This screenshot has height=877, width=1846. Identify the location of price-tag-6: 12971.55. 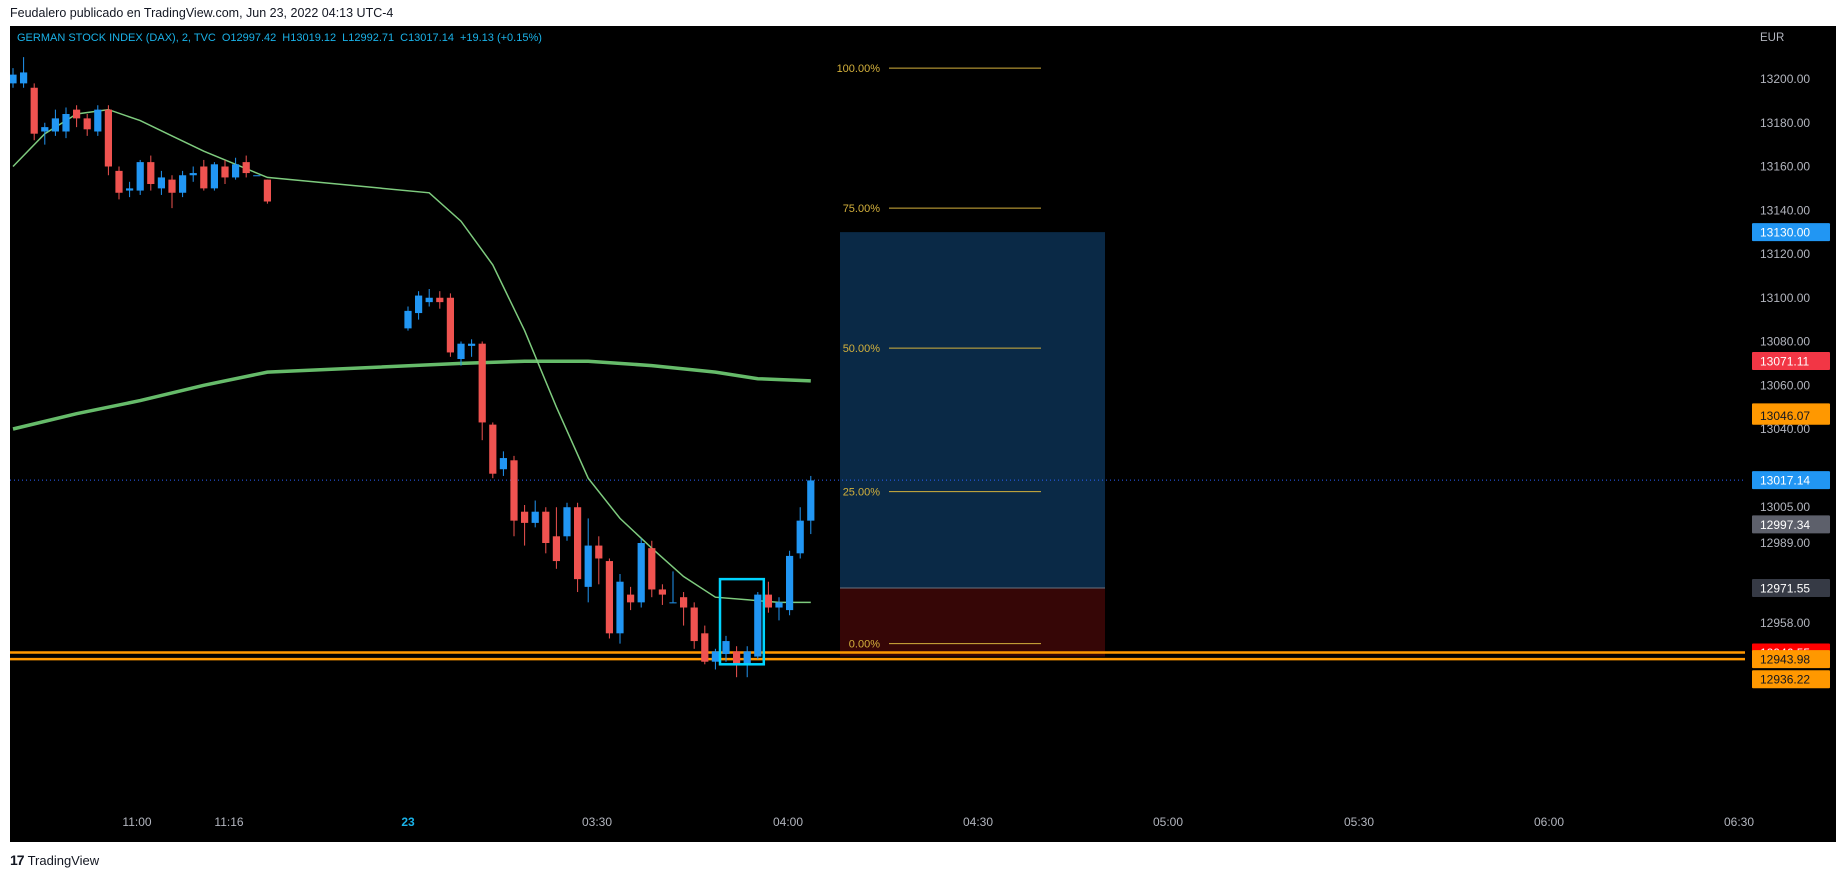
(1791, 588).